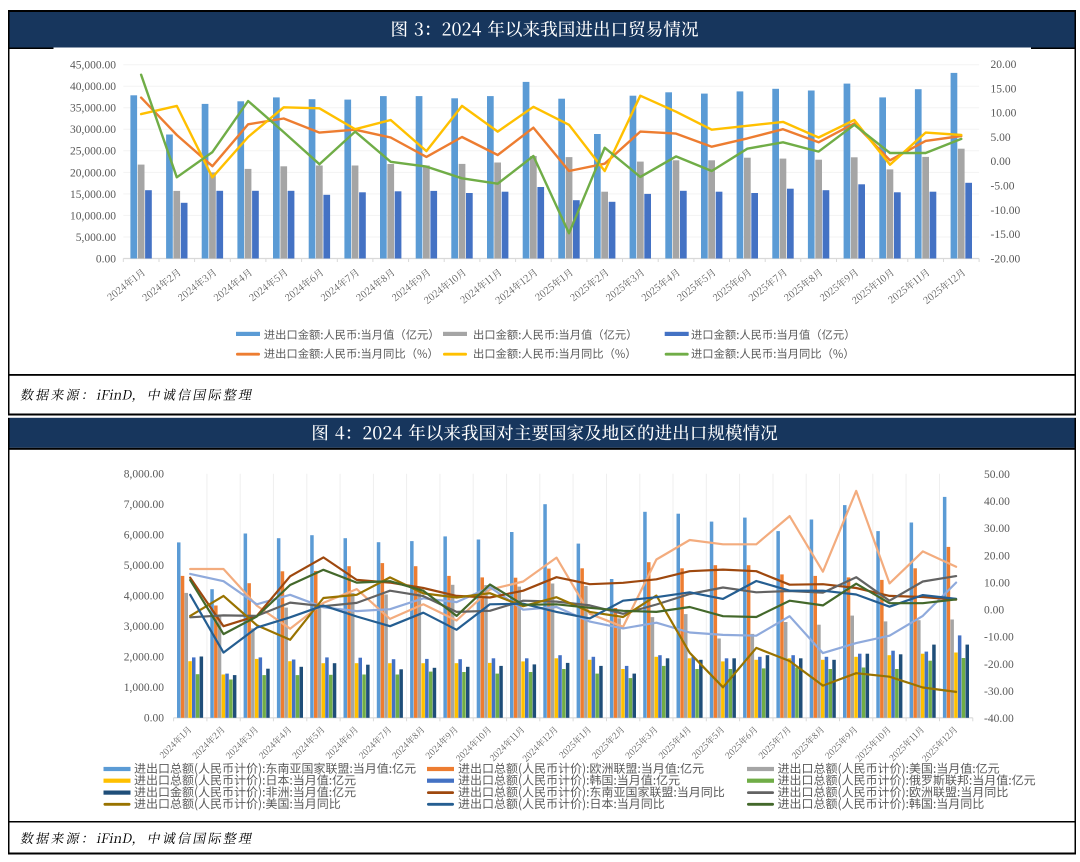 The width and height of the screenshot is (1080, 862). What do you see at coordinates (93, 152) in the screenshot?
I see `svg-text: 25,000.00` at bounding box center [93, 152].